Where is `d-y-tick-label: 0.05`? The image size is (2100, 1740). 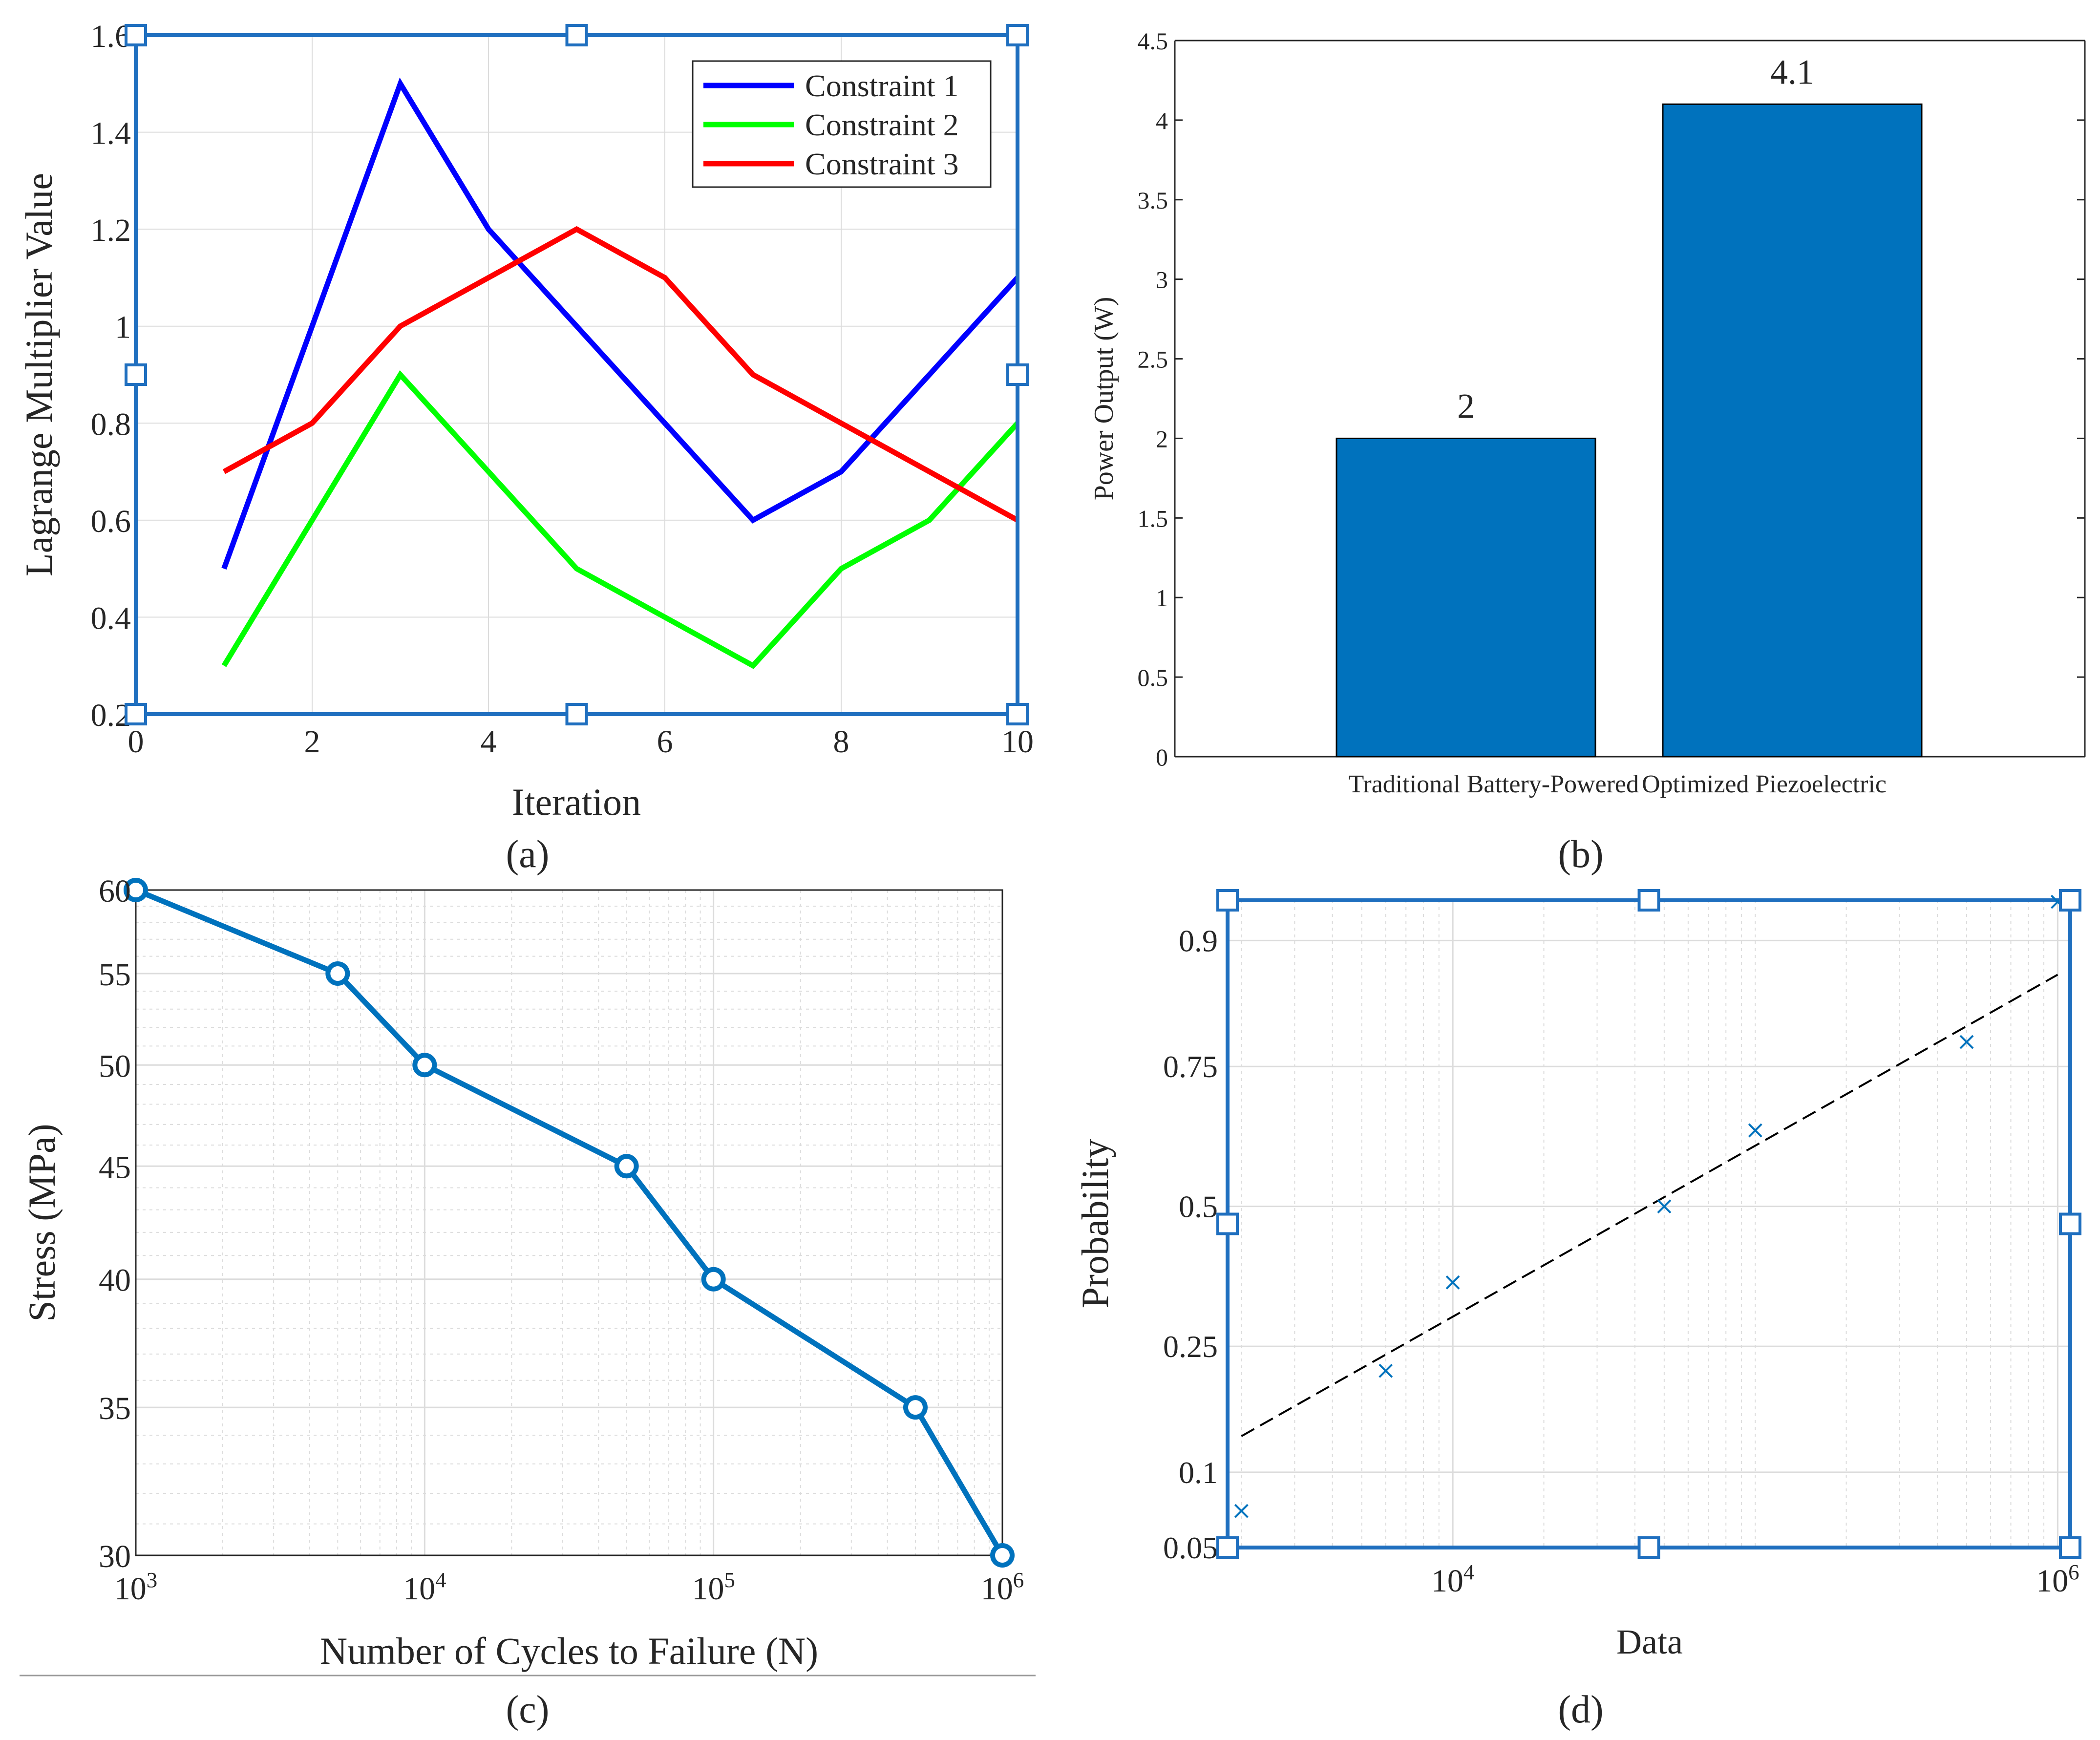
d-y-tick-label: 0.05 is located at coordinates (1190, 1547).